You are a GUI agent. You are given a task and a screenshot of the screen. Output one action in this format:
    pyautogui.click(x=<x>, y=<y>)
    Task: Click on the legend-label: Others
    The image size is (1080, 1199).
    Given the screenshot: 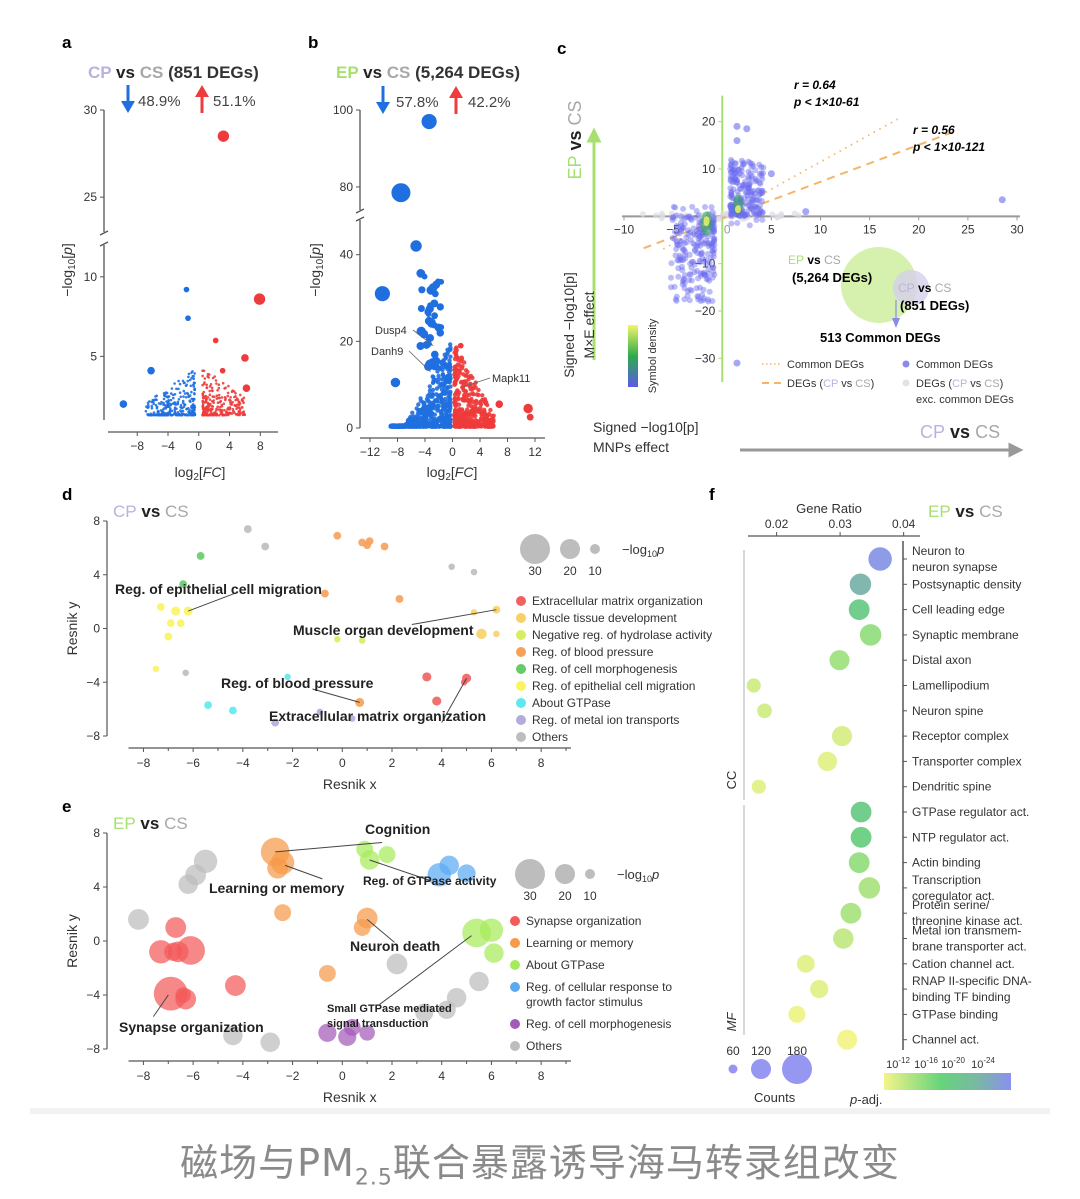 What is the action you would take?
    pyautogui.click(x=550, y=737)
    